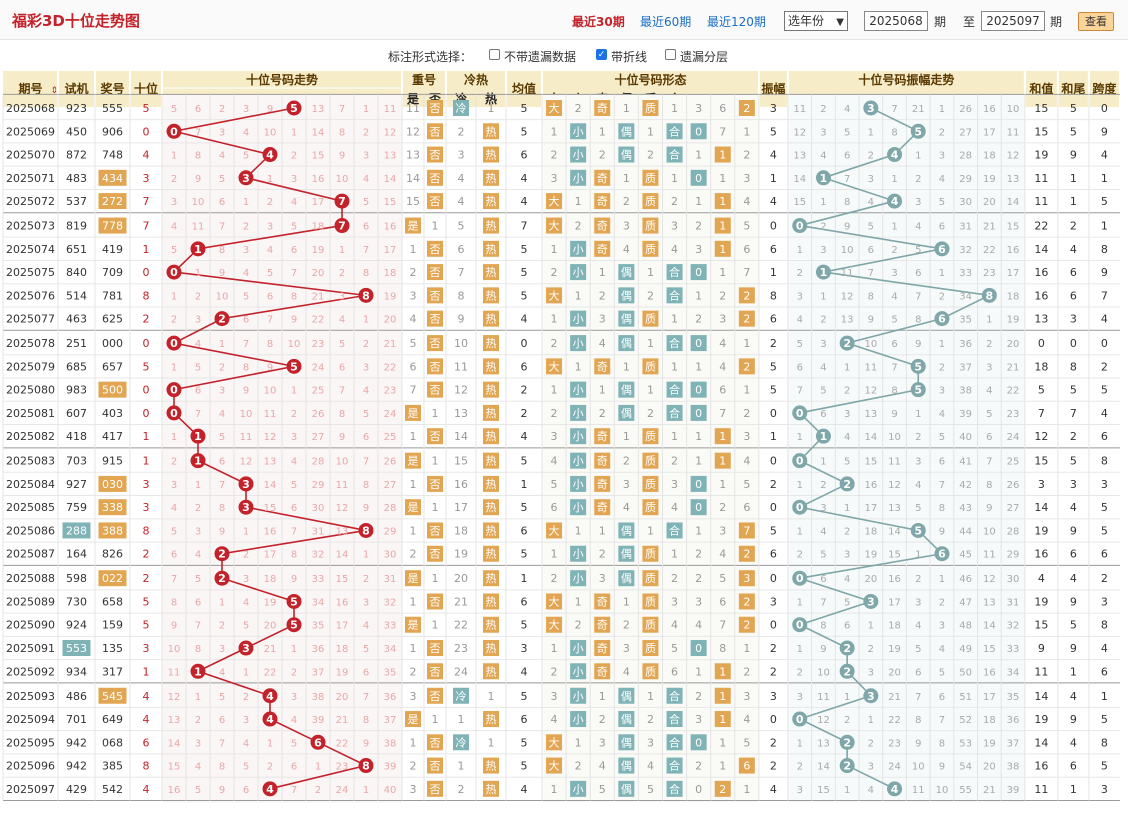  I want to click on from-issue-input: 2025068, so click(896, 21).